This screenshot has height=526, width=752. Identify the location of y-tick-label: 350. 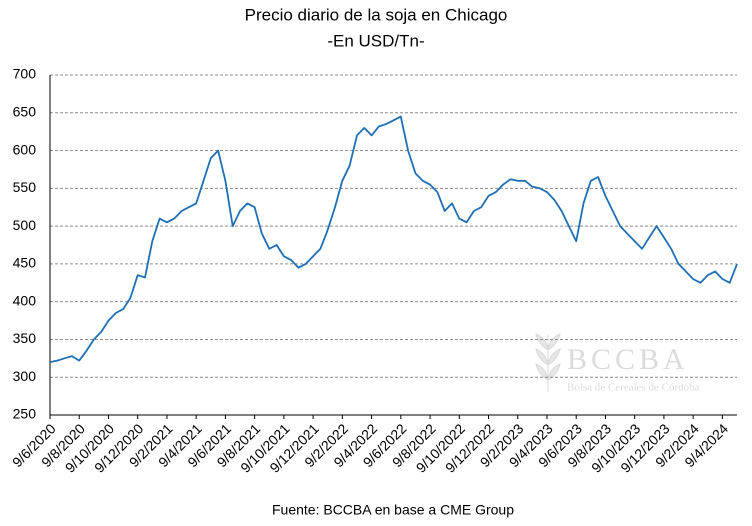
(25, 338).